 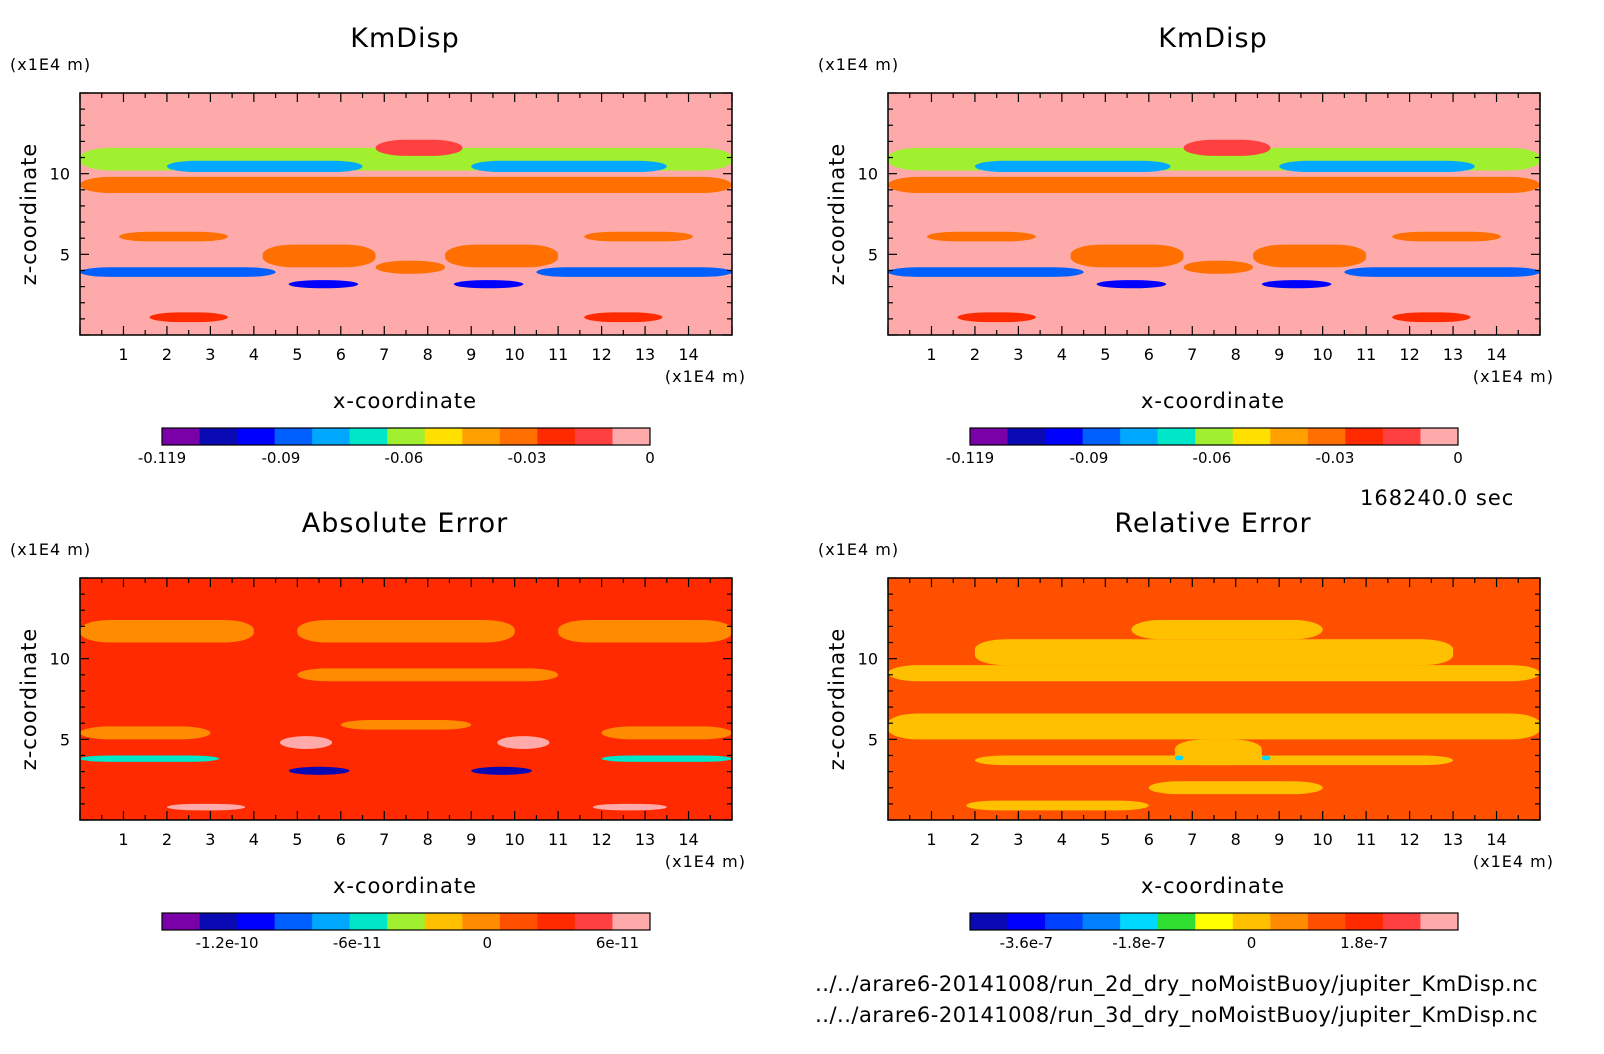 I want to click on y-tick-label: 5, so click(x=873, y=254).